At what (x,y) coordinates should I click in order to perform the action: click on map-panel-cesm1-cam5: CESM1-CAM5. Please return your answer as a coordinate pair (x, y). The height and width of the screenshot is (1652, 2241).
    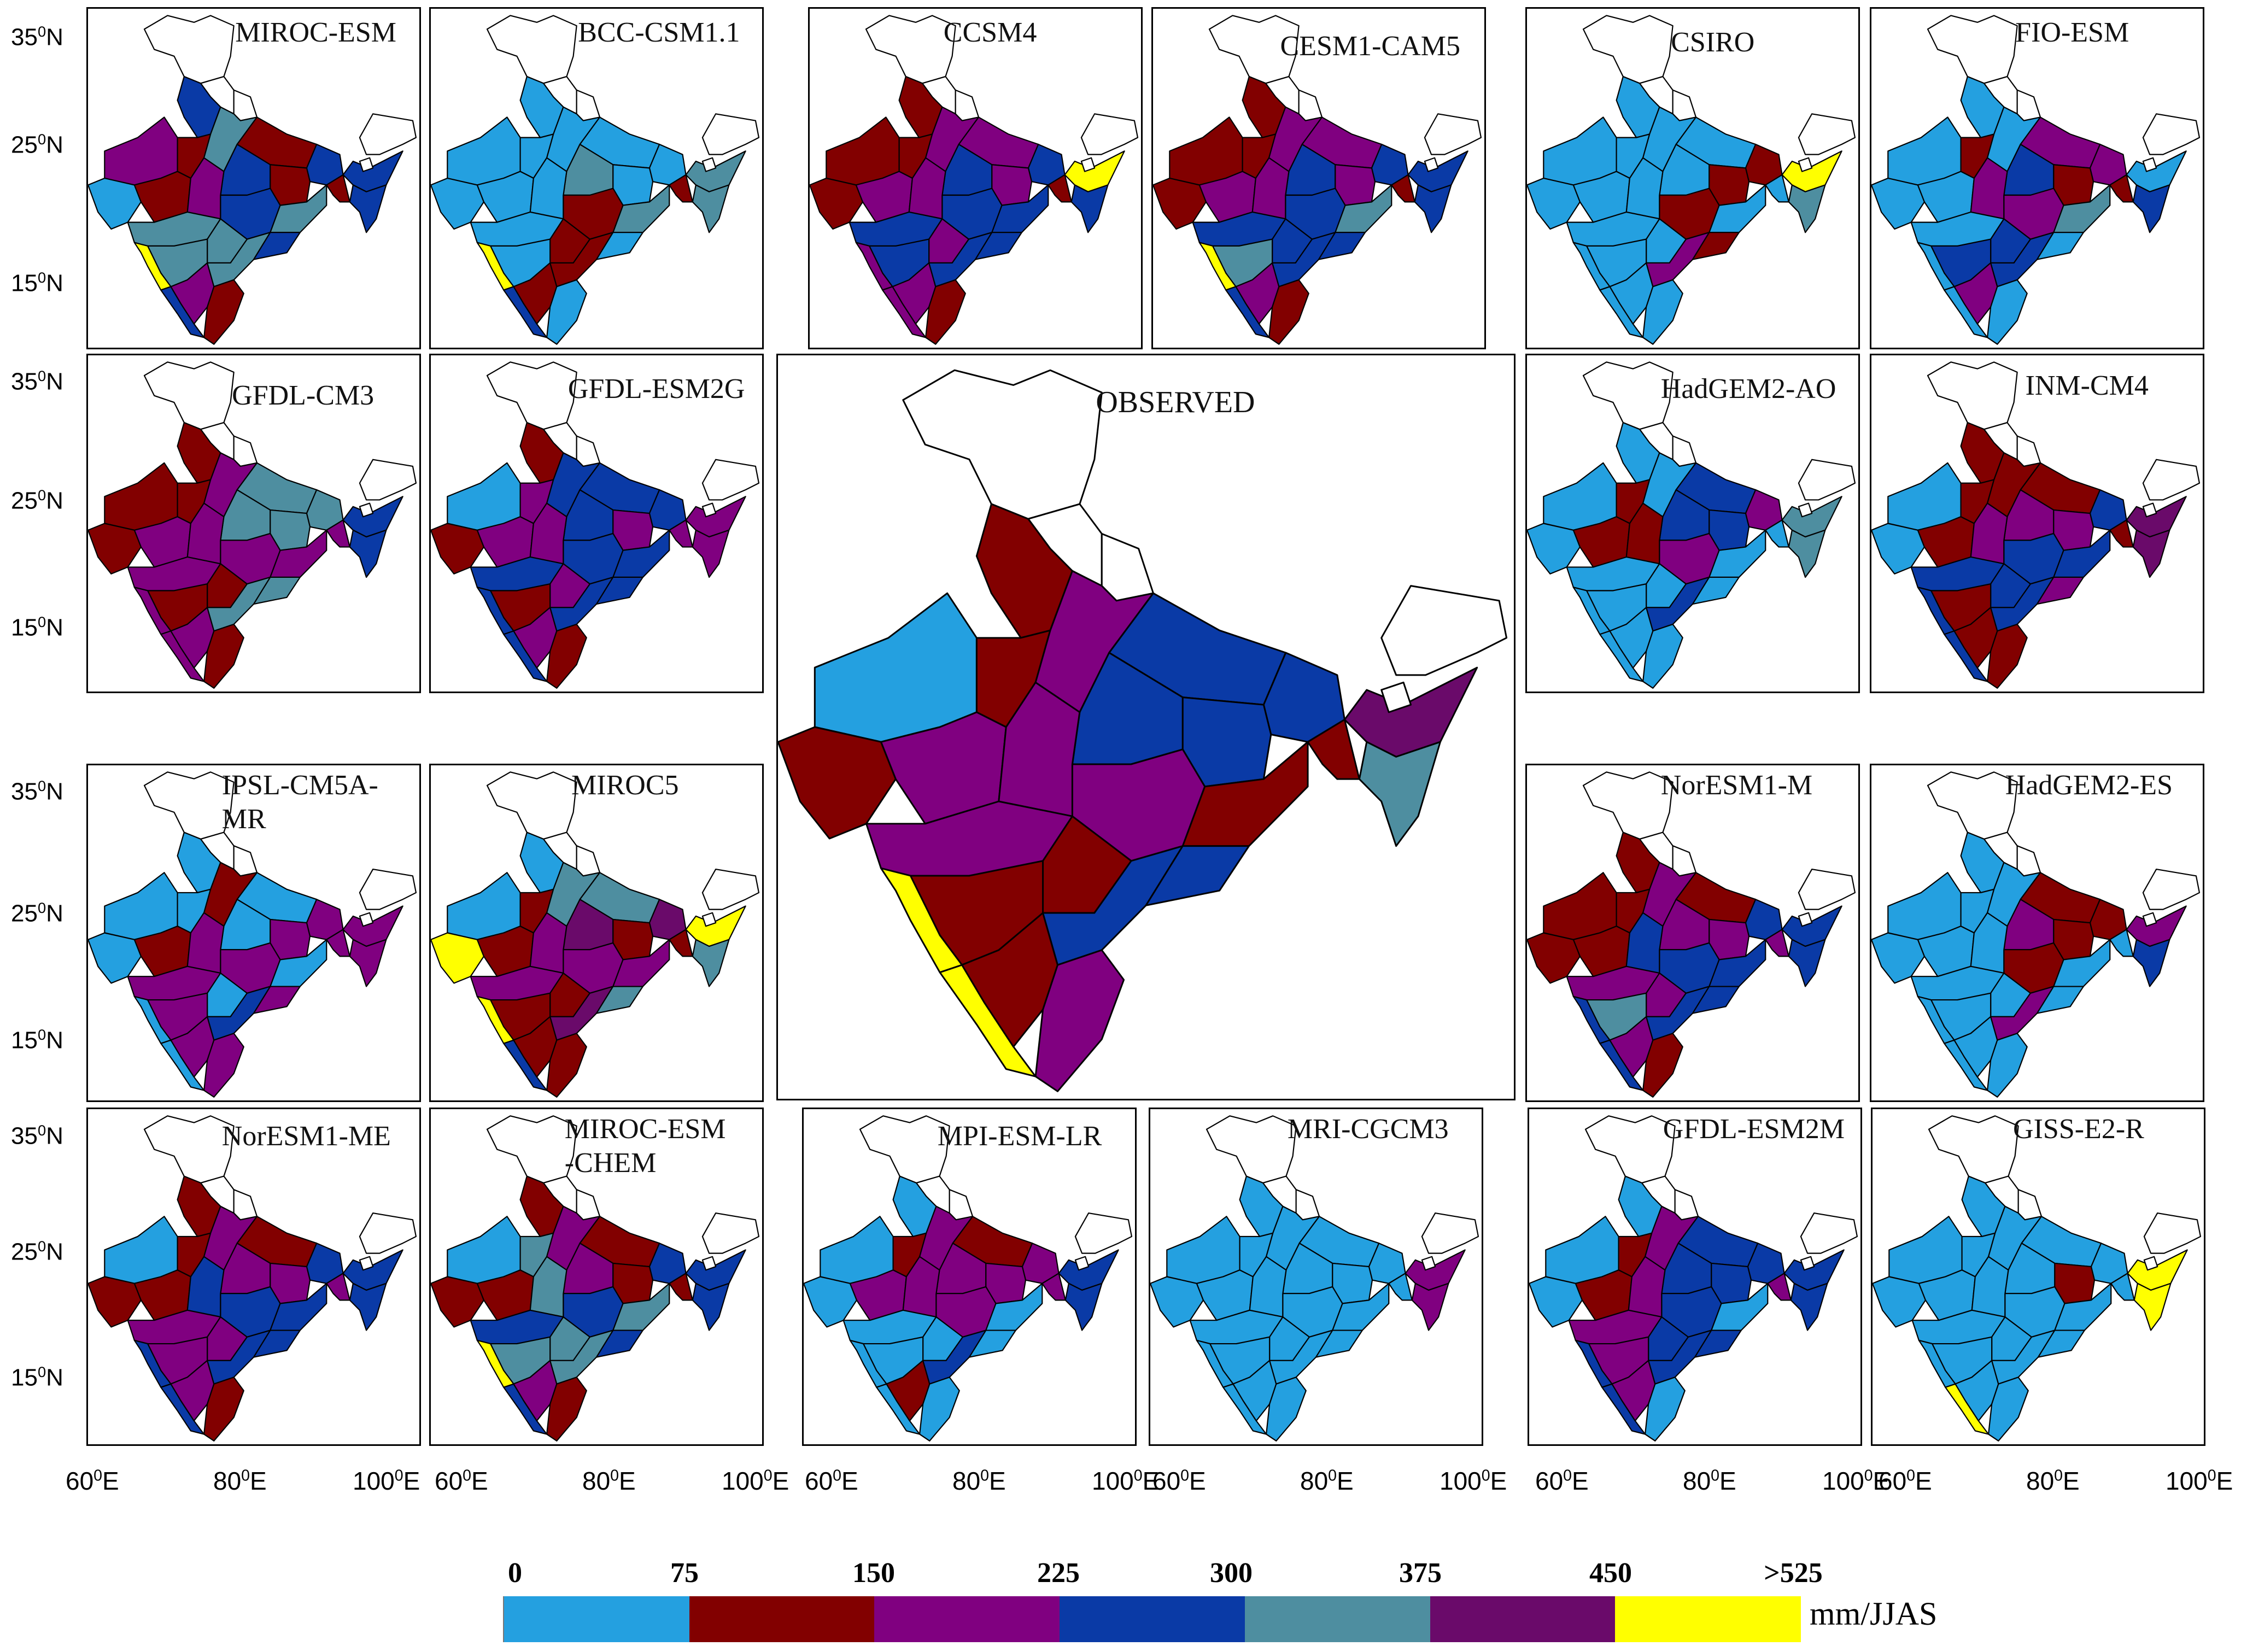
    Looking at the image, I should click on (1318, 178).